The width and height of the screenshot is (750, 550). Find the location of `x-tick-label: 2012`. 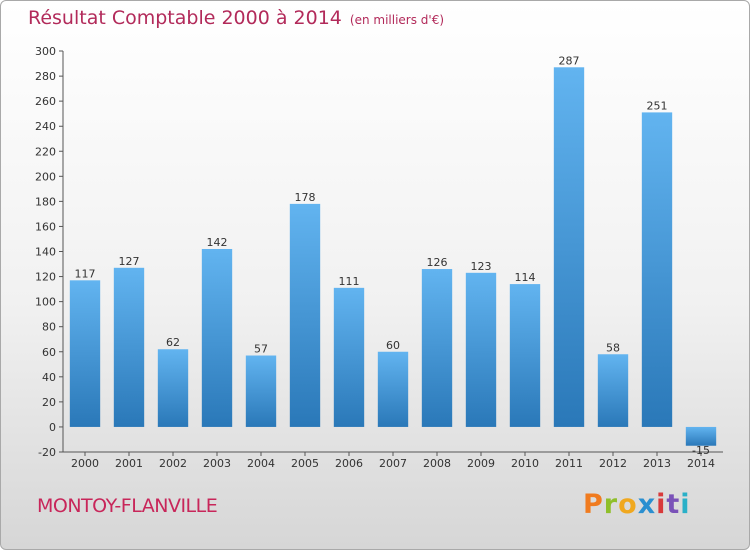

x-tick-label: 2012 is located at coordinates (613, 463).